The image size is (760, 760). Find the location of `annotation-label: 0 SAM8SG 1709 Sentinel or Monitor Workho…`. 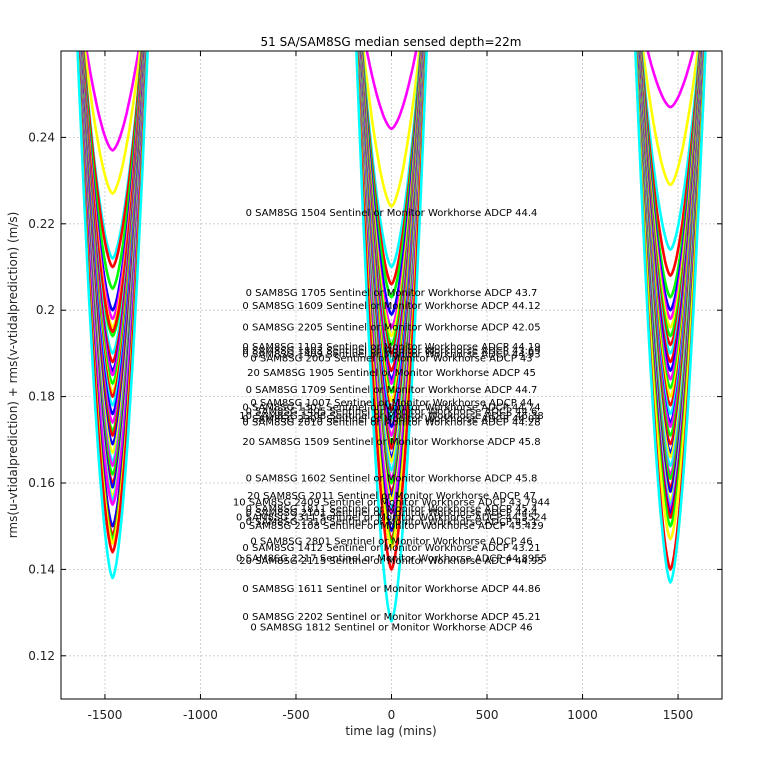

annotation-label: 0 SAM8SG 1709 Sentinel or Monitor Workho… is located at coordinates (392, 390).